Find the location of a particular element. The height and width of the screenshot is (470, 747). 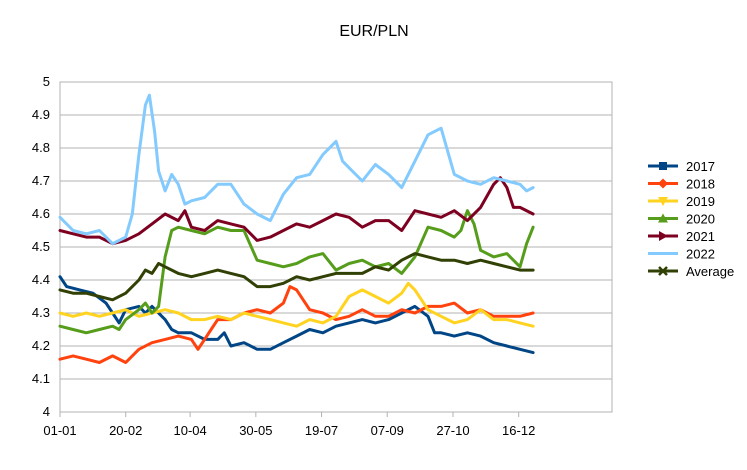

legend-item-average: Average is located at coordinates (691, 271).